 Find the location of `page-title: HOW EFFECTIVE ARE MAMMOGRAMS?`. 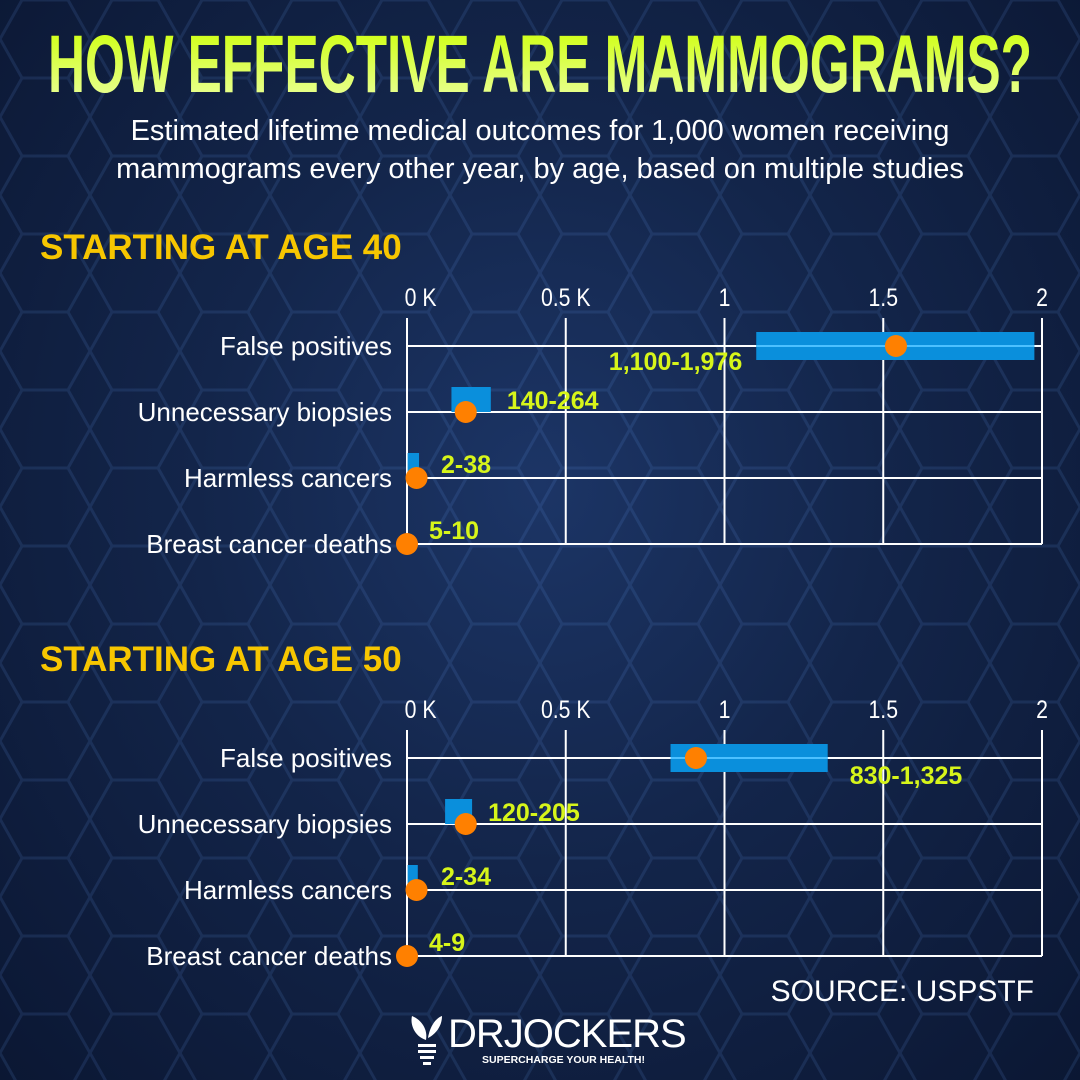

page-title: HOW EFFECTIVE ARE MAMMOGRAMS? is located at coordinates (540, 63).